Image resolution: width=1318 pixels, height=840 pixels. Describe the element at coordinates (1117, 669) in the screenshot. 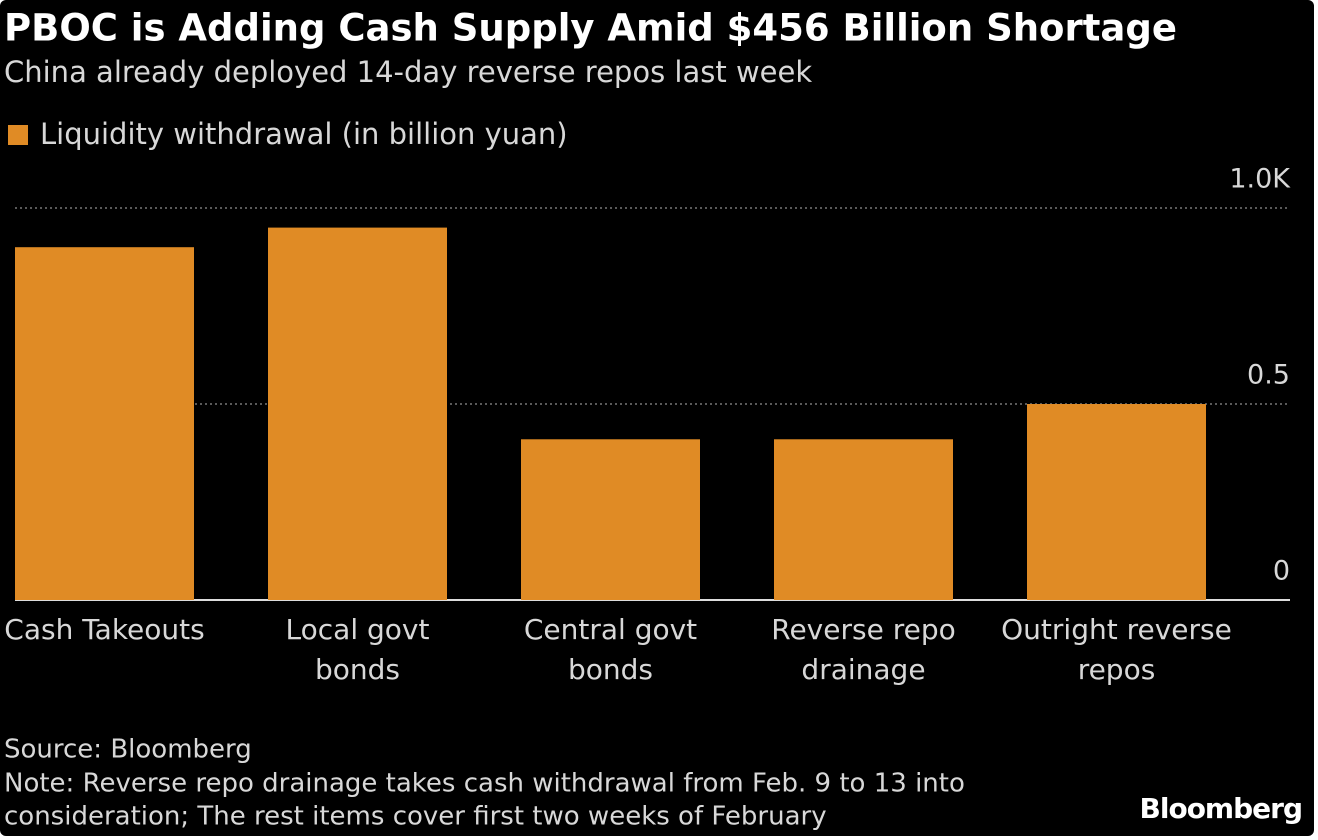

I see `x-tick-label: repos` at that location.